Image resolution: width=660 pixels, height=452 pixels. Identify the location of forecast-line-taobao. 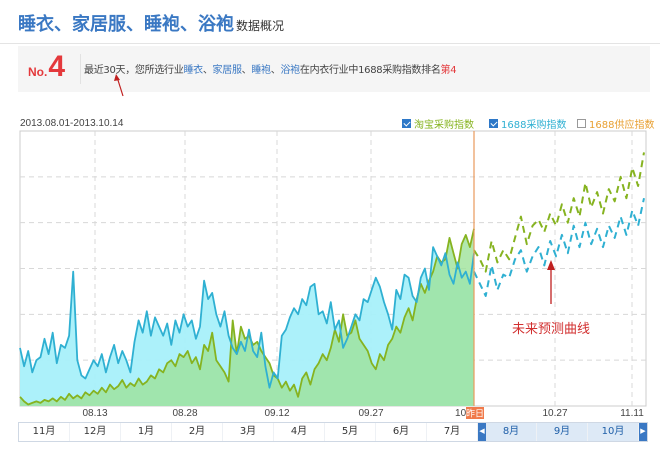
(559, 212).